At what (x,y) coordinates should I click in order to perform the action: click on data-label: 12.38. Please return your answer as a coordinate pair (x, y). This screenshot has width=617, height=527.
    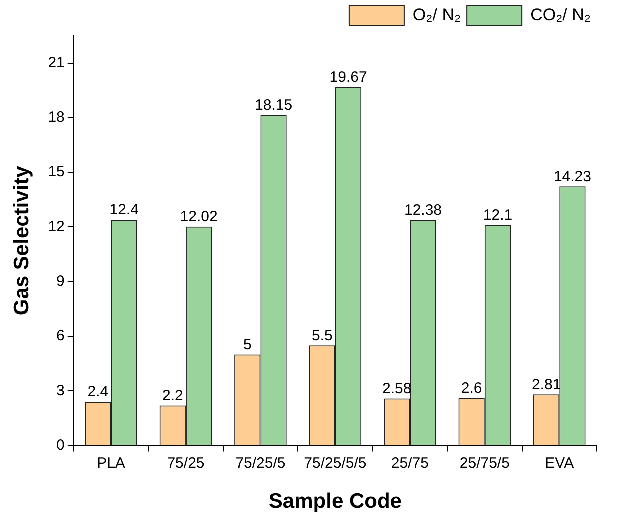
    Looking at the image, I should click on (423, 210).